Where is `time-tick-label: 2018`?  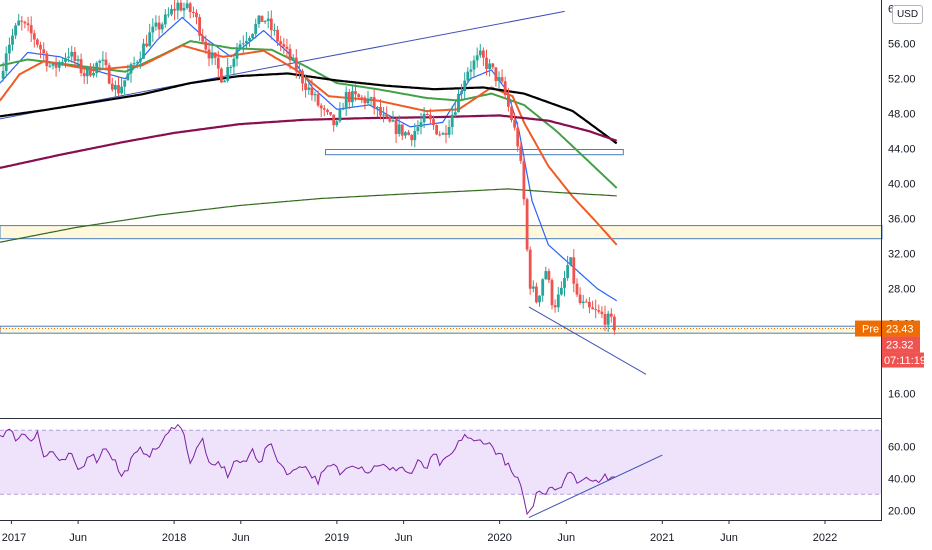 time-tick-label: 2018 is located at coordinates (174, 538).